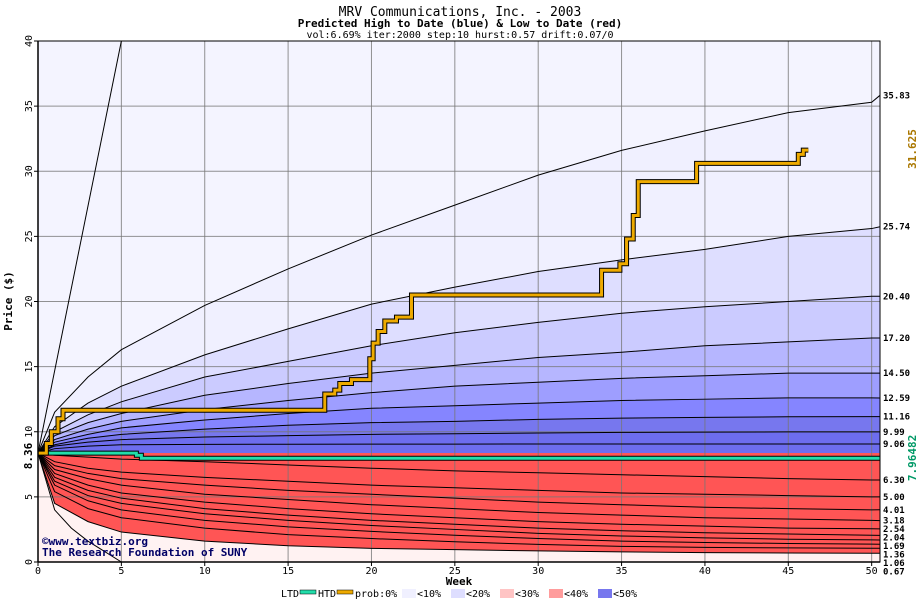 The height and width of the screenshot is (600, 920). I want to click on y-tick-label-2: 10, so click(29, 432).